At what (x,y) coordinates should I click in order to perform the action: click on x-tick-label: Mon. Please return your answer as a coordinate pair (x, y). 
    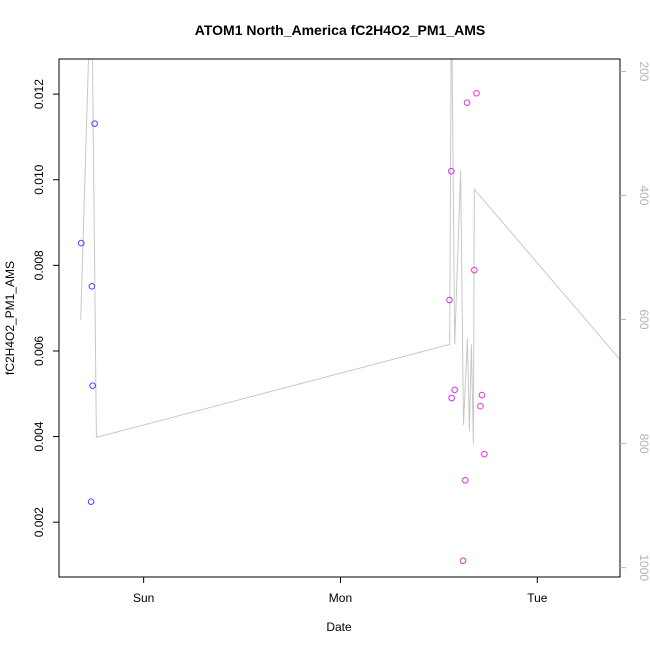
    Looking at the image, I should click on (340, 598).